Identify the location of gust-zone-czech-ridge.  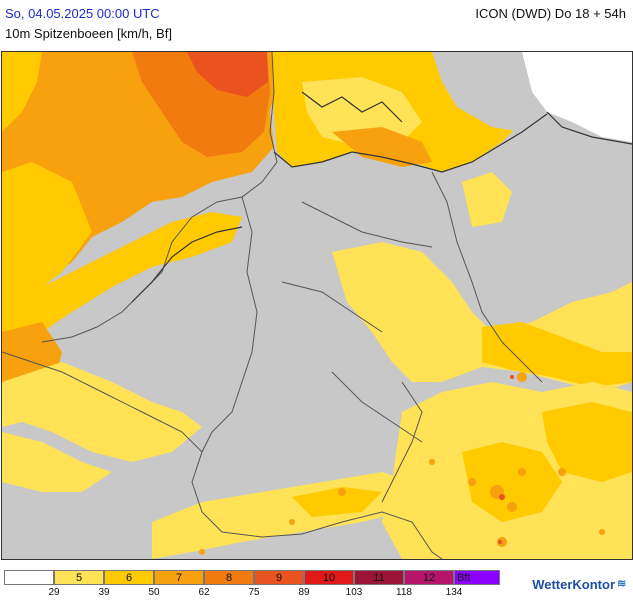
(557, 354).